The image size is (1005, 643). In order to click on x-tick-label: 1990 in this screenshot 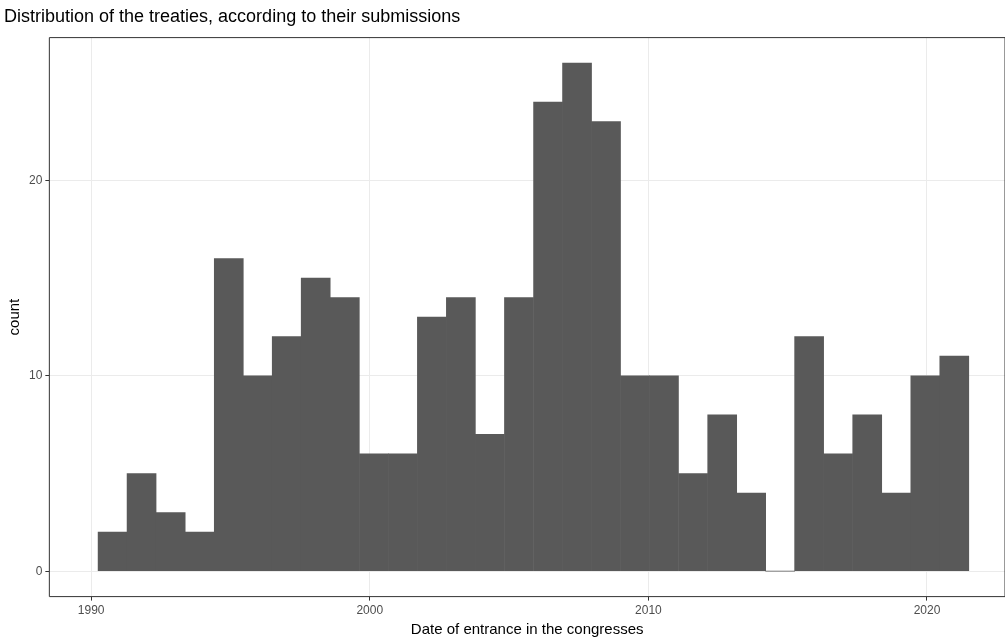, I will do `click(91, 610)`.